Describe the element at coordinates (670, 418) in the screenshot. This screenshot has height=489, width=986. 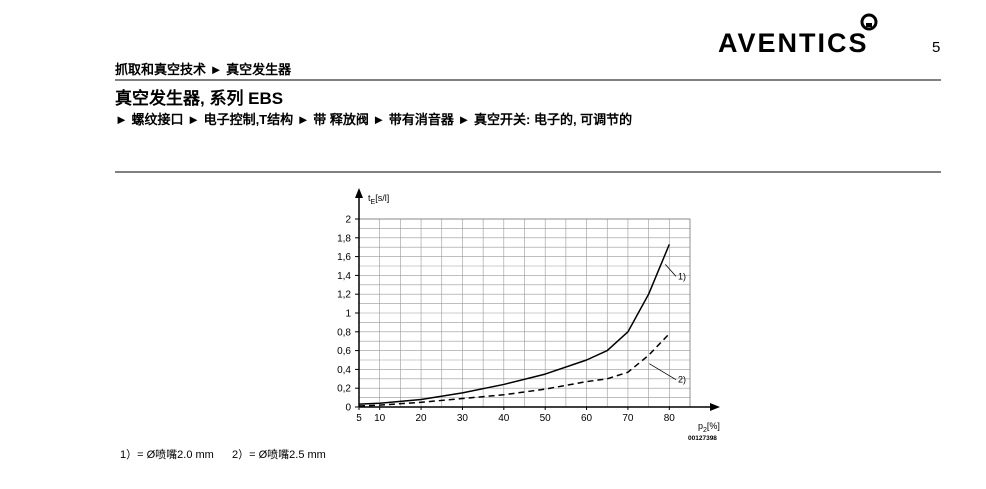
I see `x-tick-label: 80` at that location.